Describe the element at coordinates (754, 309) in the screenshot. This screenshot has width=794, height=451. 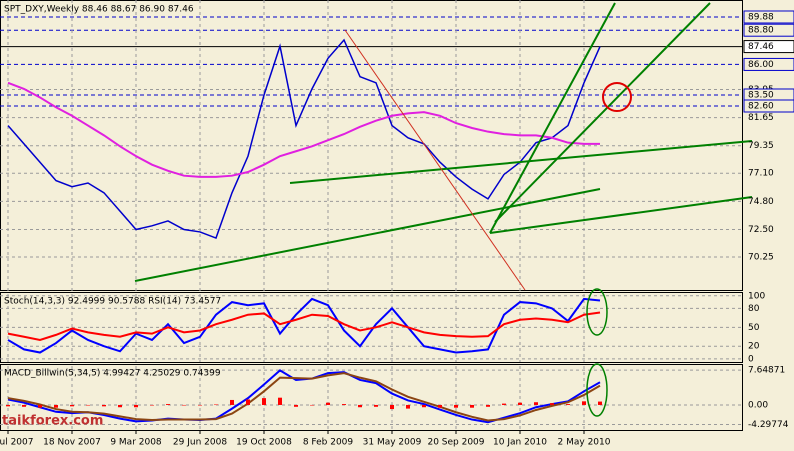
I see `y-tick-label: 80` at that location.